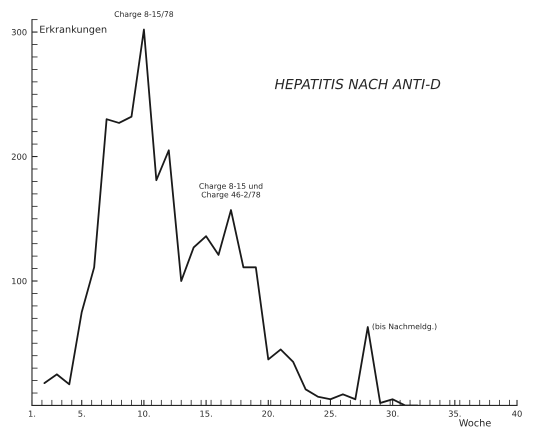 This screenshot has width=533, height=436. Describe the element at coordinates (19, 157) in the screenshot. I see `y-tick-label: 200` at that location.